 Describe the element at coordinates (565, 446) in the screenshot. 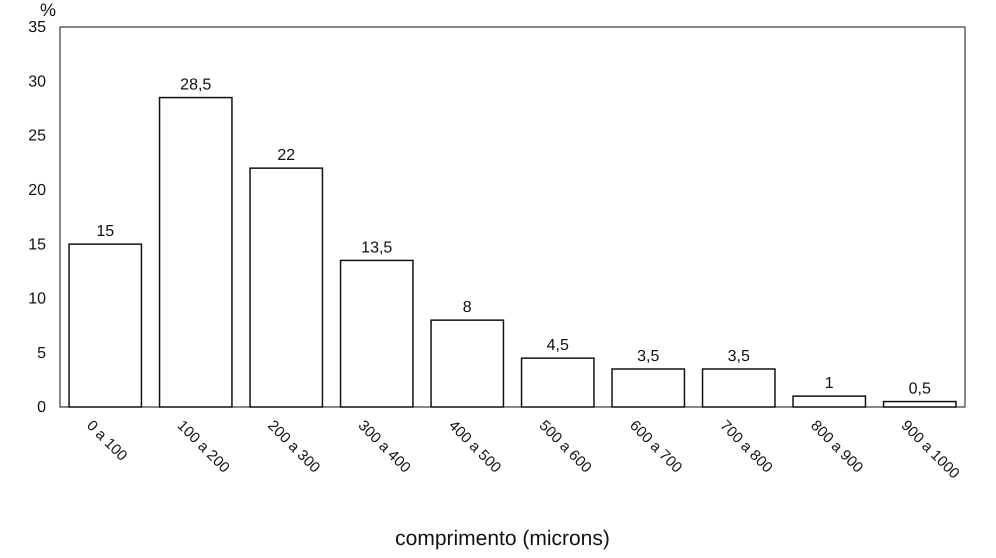

I see `x-tick-label: 500 a 600` at that location.